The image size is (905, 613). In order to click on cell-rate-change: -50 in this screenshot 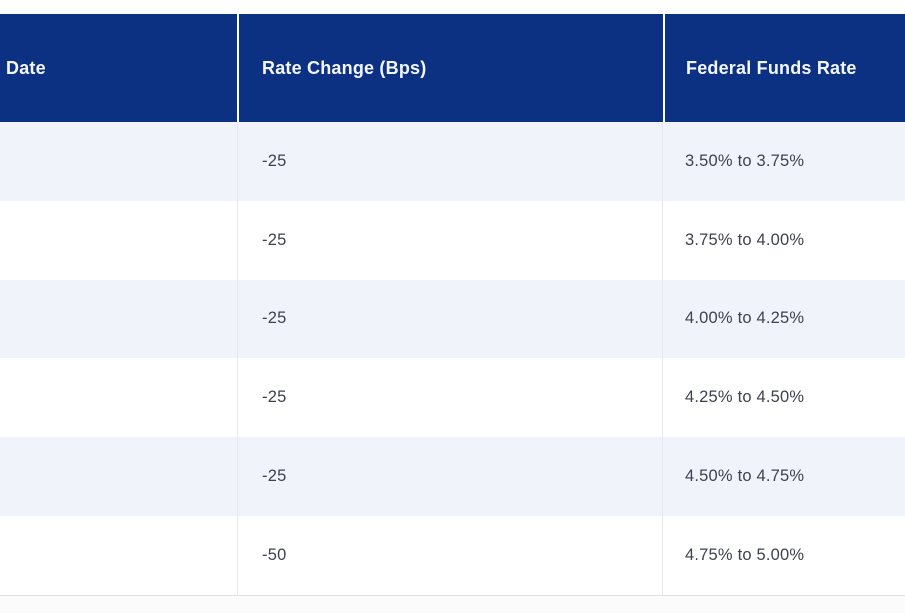, I will do `click(450, 555)`.